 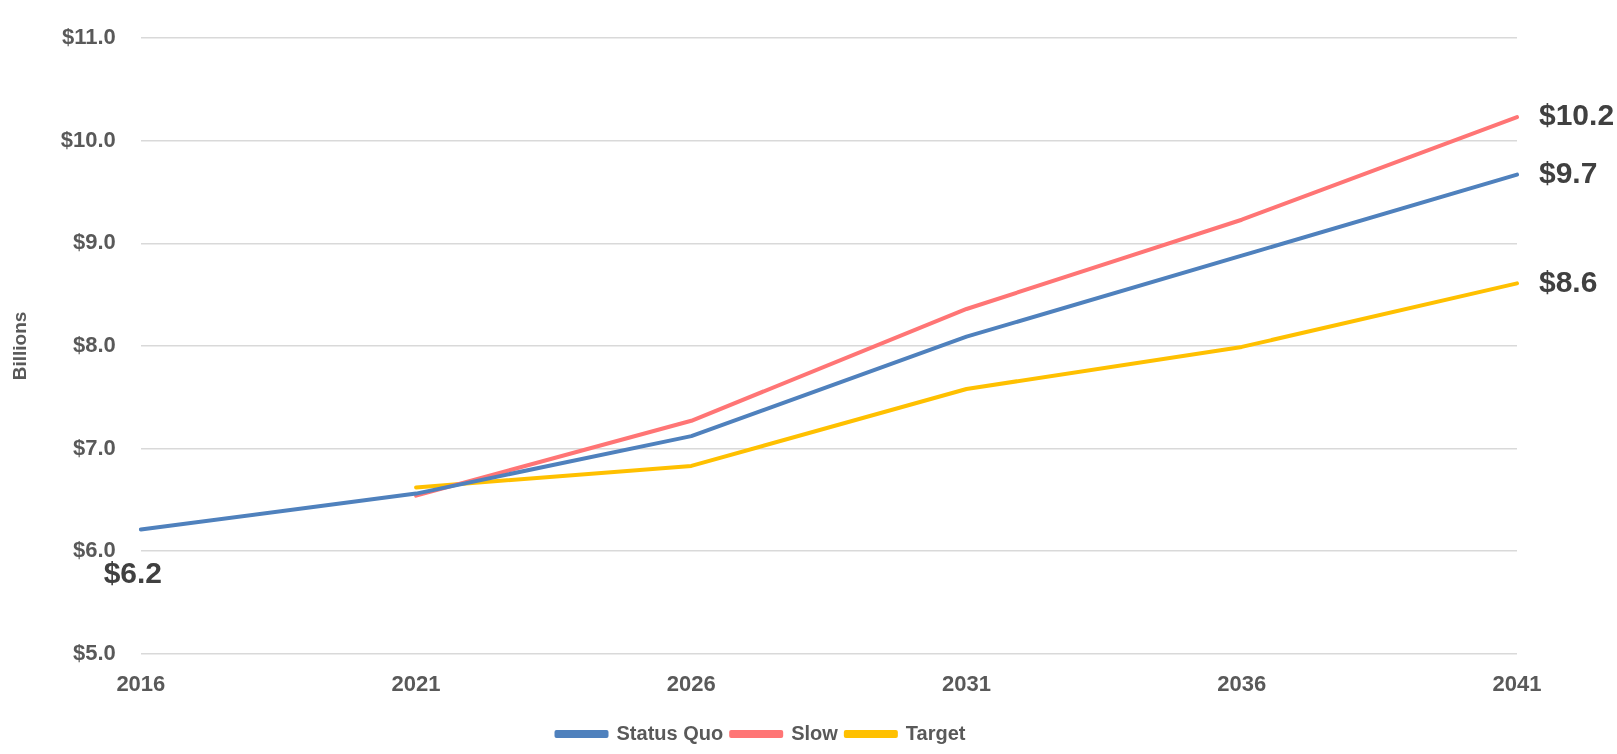 What do you see at coordinates (94, 447) in the screenshot?
I see `y-tick-label: $7.0` at bounding box center [94, 447].